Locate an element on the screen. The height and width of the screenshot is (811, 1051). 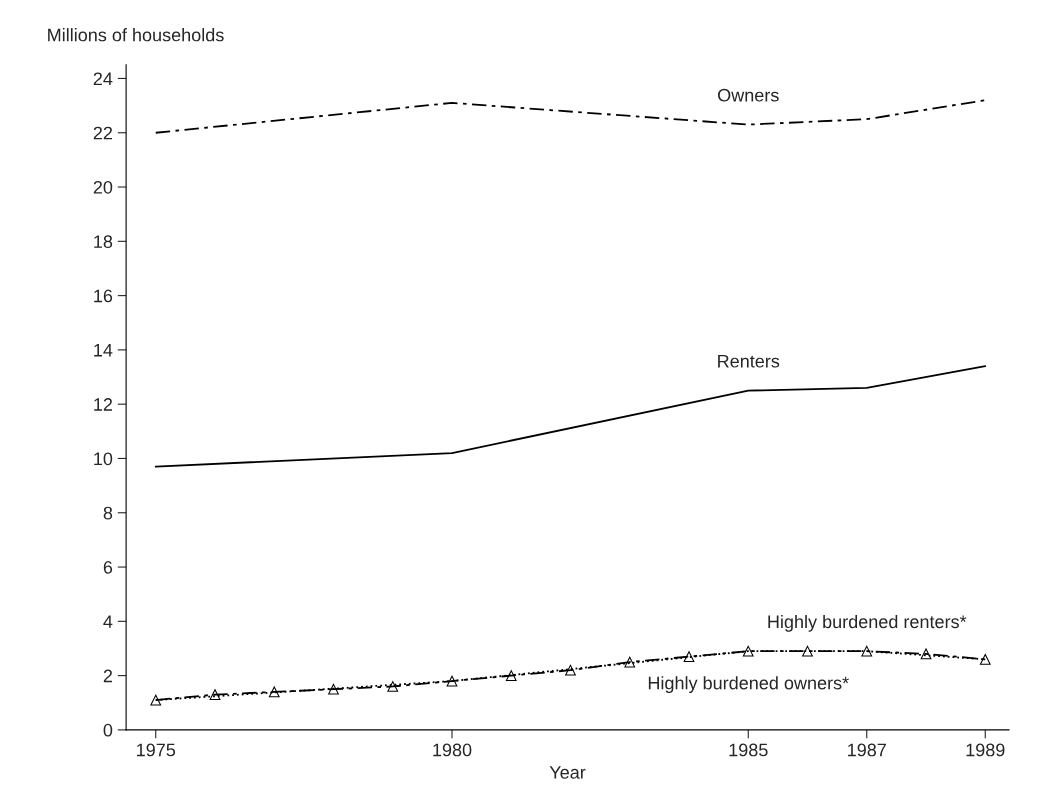
x-tick-label: 1975 is located at coordinates (156, 750).